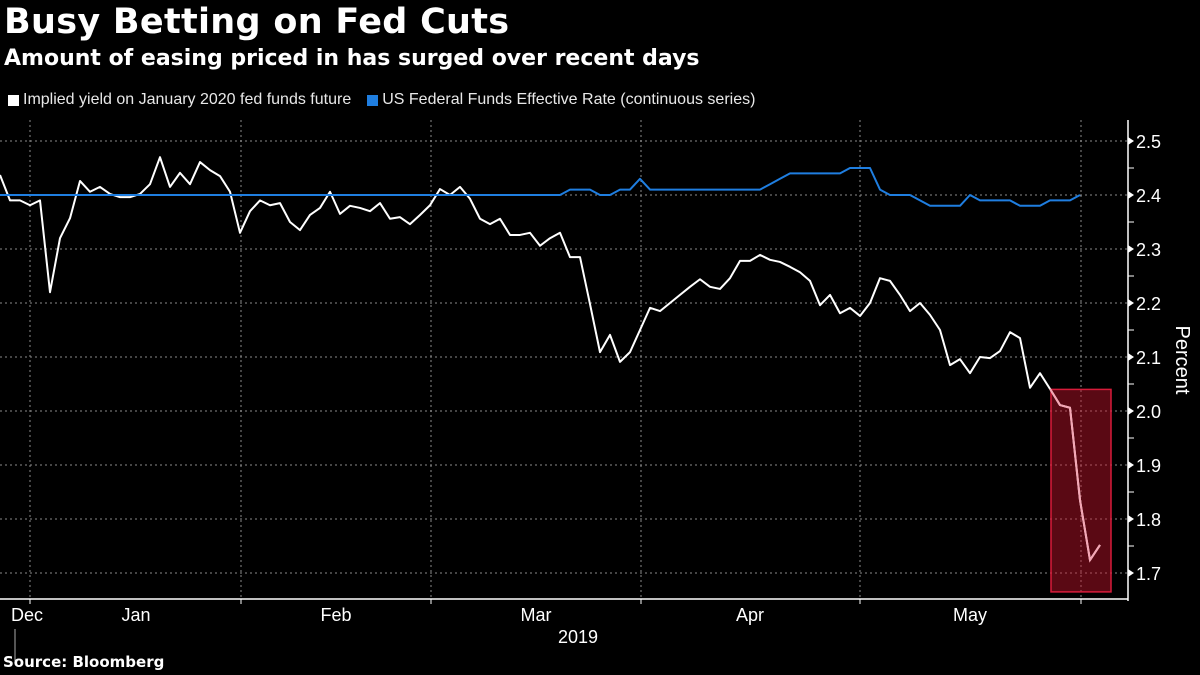 The height and width of the screenshot is (675, 1200). I want to click on y-tick-label: 2.2, so click(1148, 304).